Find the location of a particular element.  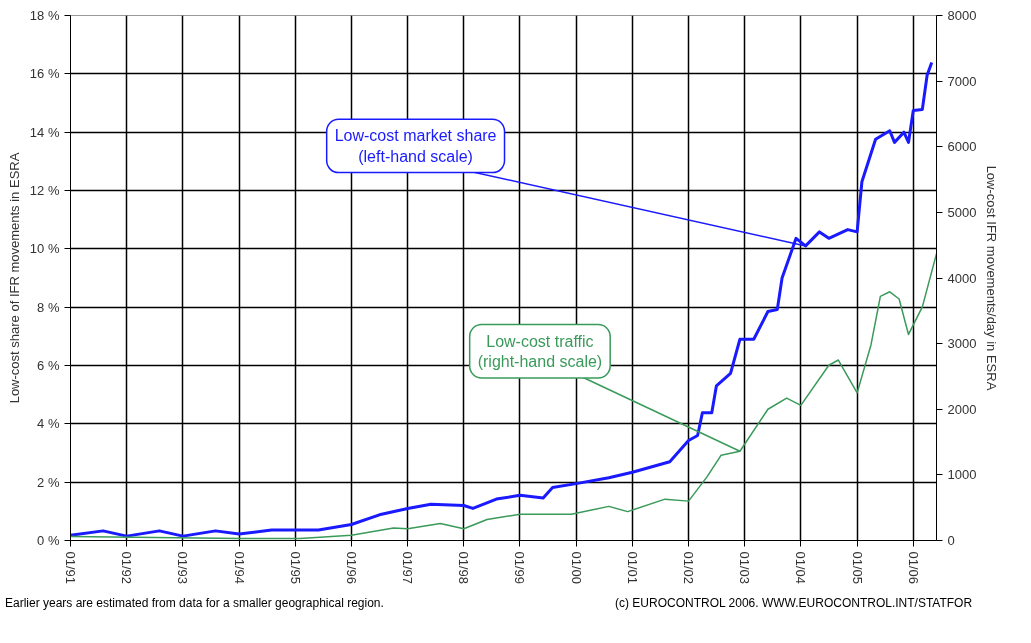

y2-tick-label: 5000 is located at coordinates (962, 212).